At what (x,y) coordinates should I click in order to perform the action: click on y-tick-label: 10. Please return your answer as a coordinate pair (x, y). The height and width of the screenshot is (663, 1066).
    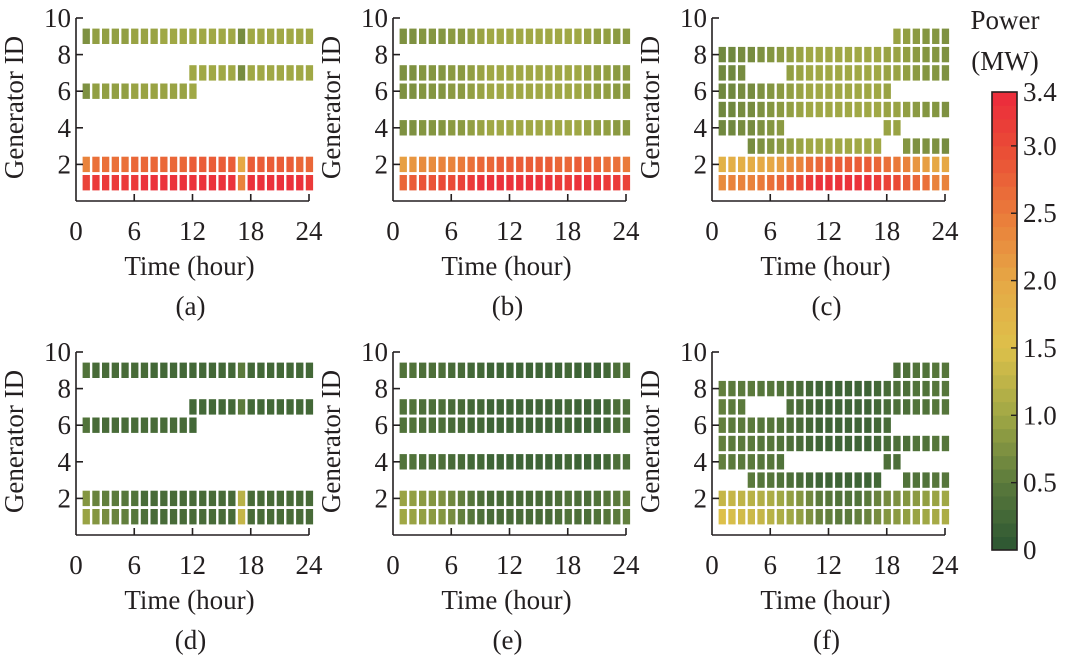
    Looking at the image, I should click on (693, 18).